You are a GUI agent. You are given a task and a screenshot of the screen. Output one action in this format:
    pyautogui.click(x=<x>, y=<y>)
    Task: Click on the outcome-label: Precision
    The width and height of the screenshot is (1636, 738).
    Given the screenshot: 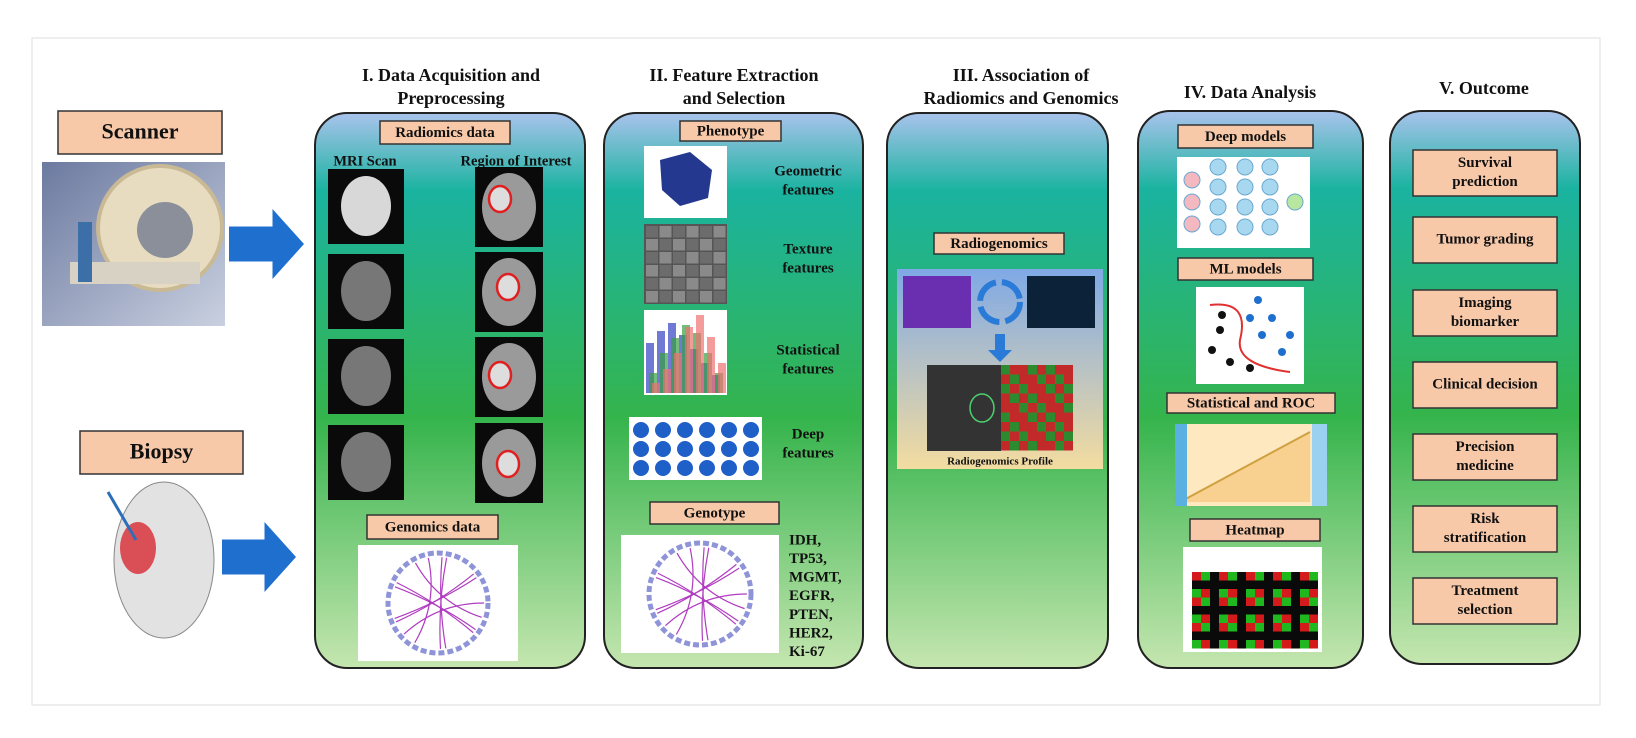 What is the action you would take?
    pyautogui.click(x=1486, y=447)
    